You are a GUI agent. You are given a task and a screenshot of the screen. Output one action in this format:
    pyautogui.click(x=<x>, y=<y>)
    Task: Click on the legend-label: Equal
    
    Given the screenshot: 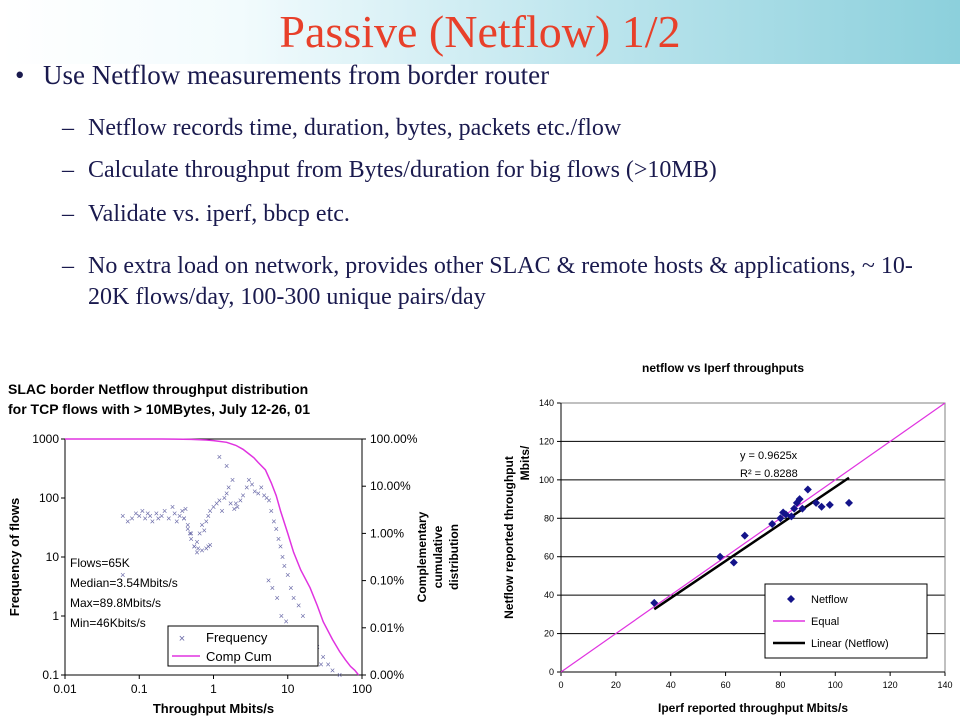 What is the action you would take?
    pyautogui.click(x=825, y=622)
    